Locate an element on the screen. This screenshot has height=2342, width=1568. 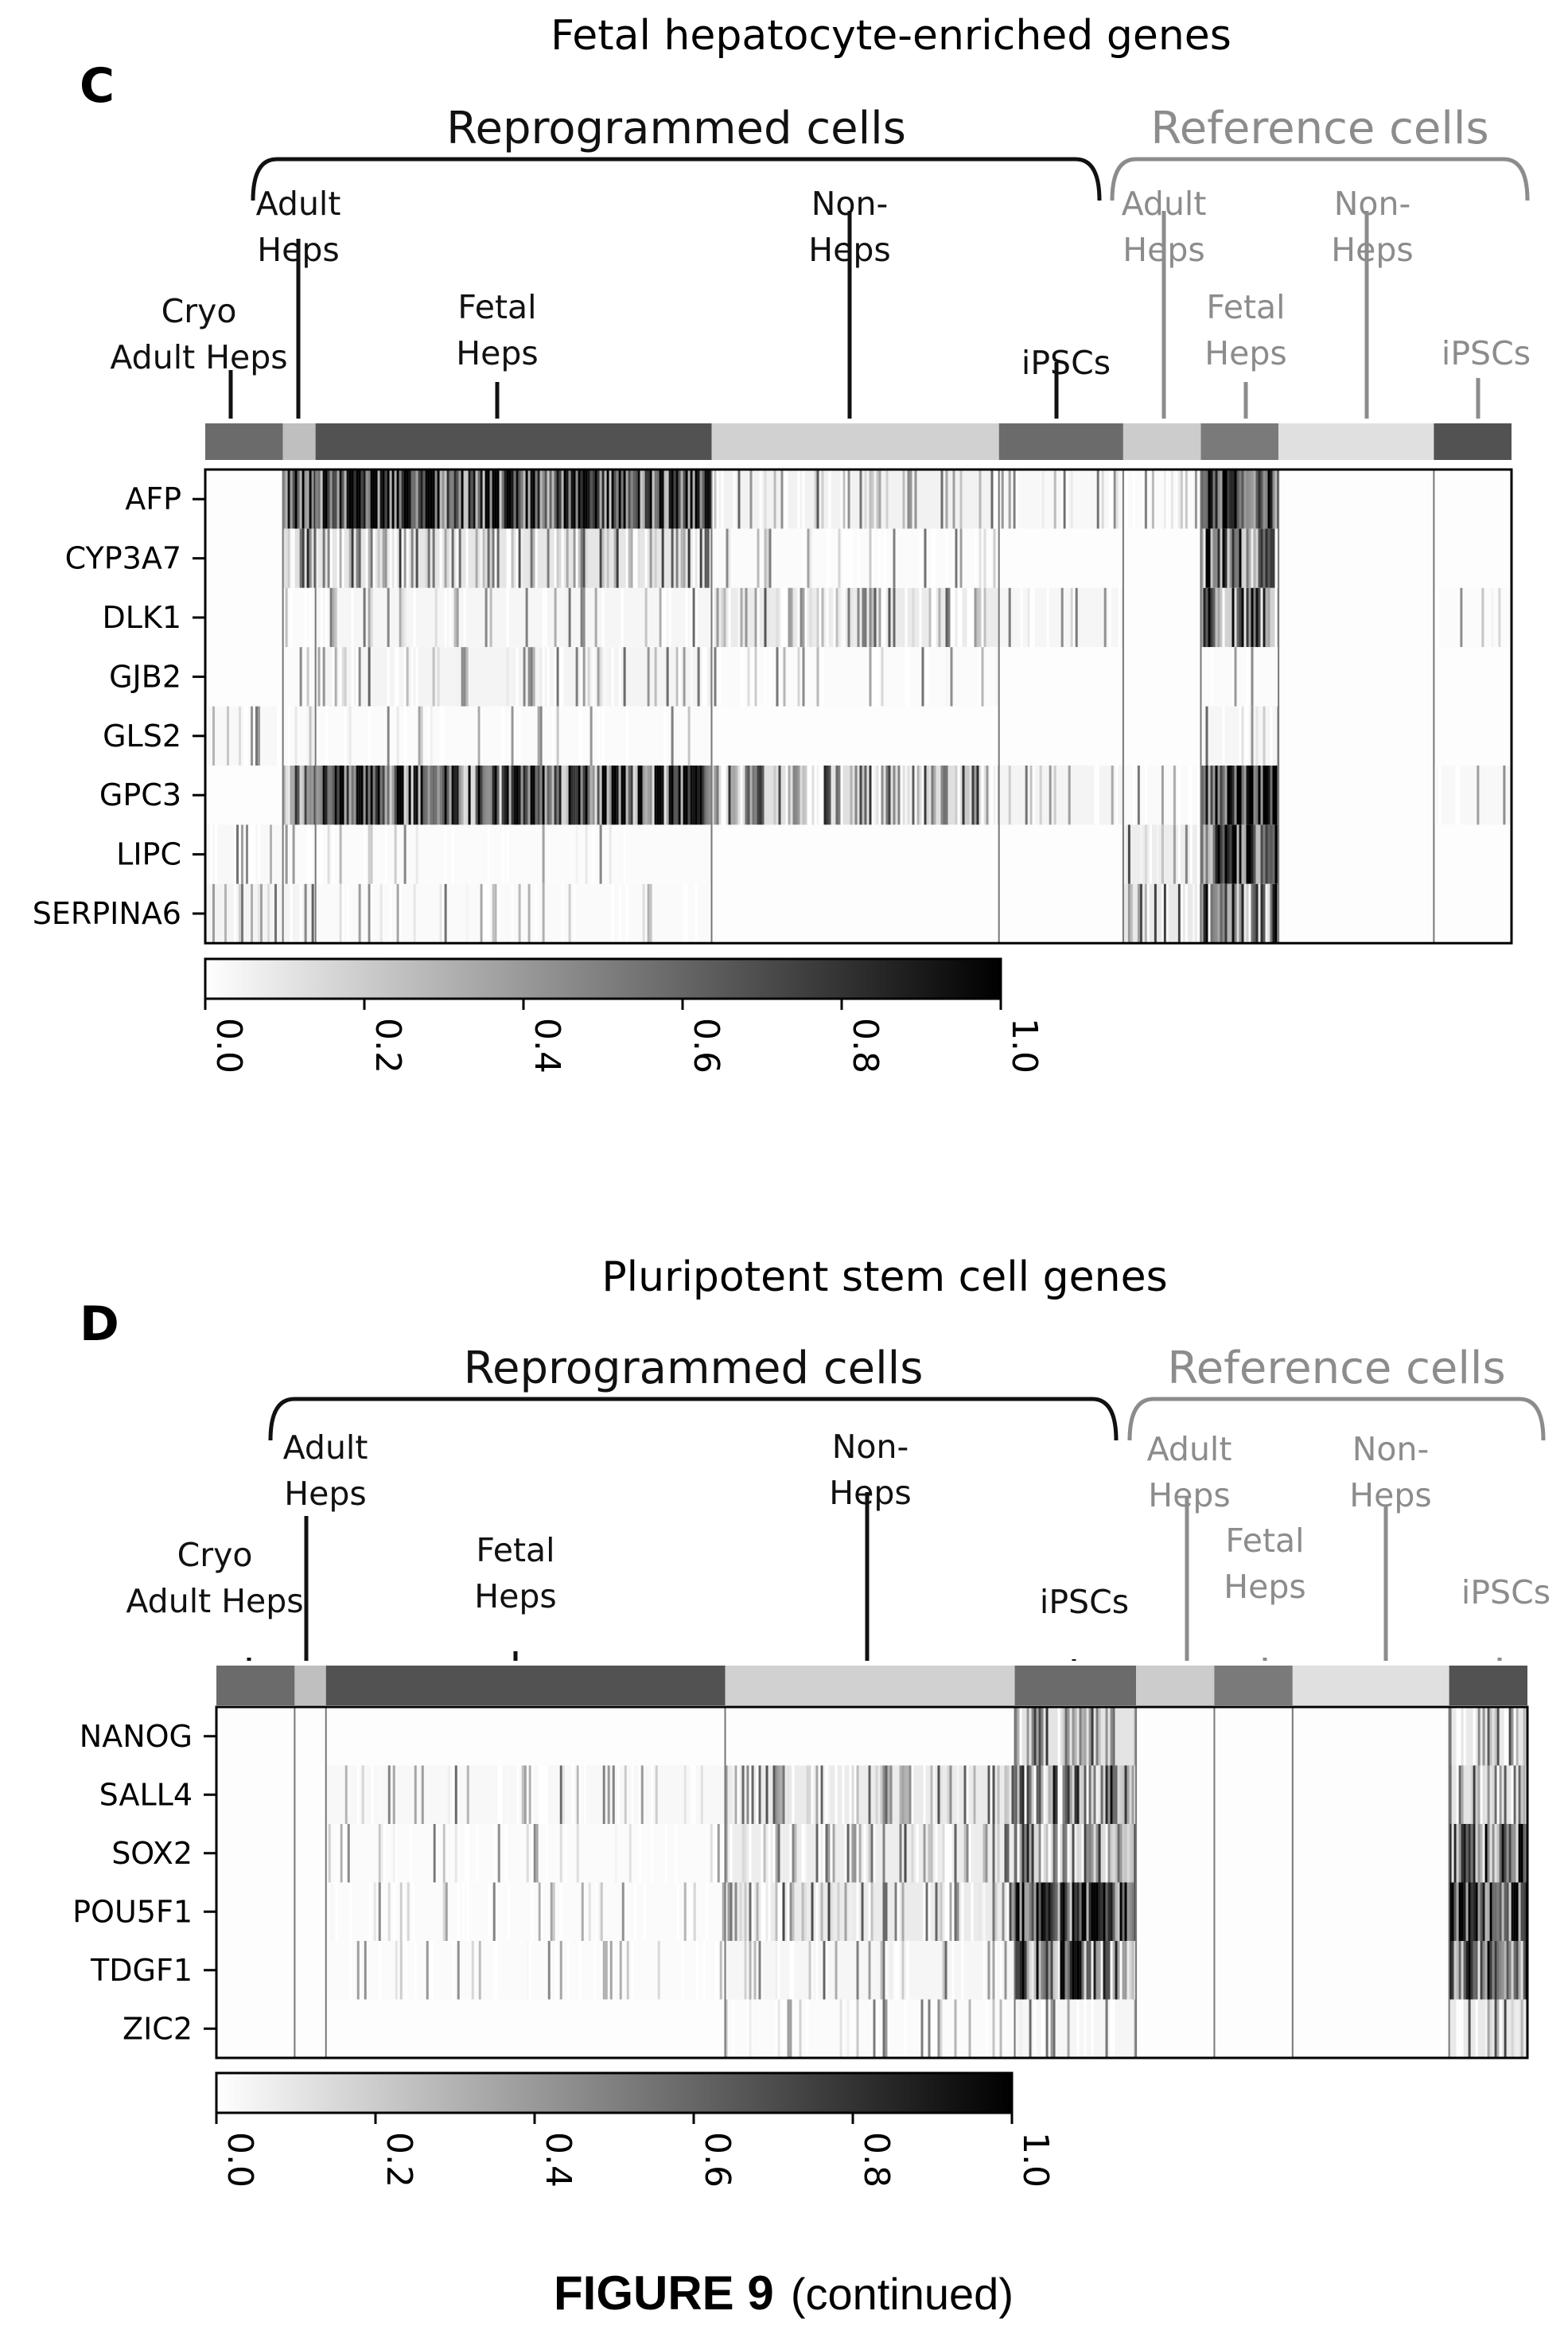
bracket-label: Reprogrammed cells is located at coordinates (694, 1368).